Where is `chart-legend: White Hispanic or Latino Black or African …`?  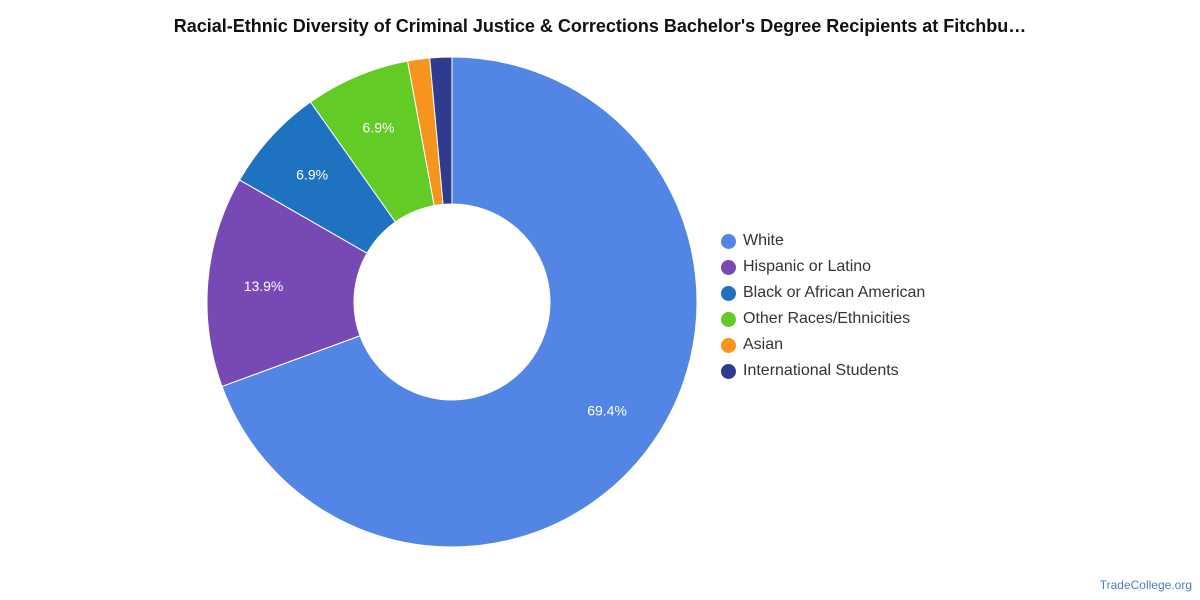
chart-legend: White Hispanic or Latino Black or African … is located at coordinates (823, 306).